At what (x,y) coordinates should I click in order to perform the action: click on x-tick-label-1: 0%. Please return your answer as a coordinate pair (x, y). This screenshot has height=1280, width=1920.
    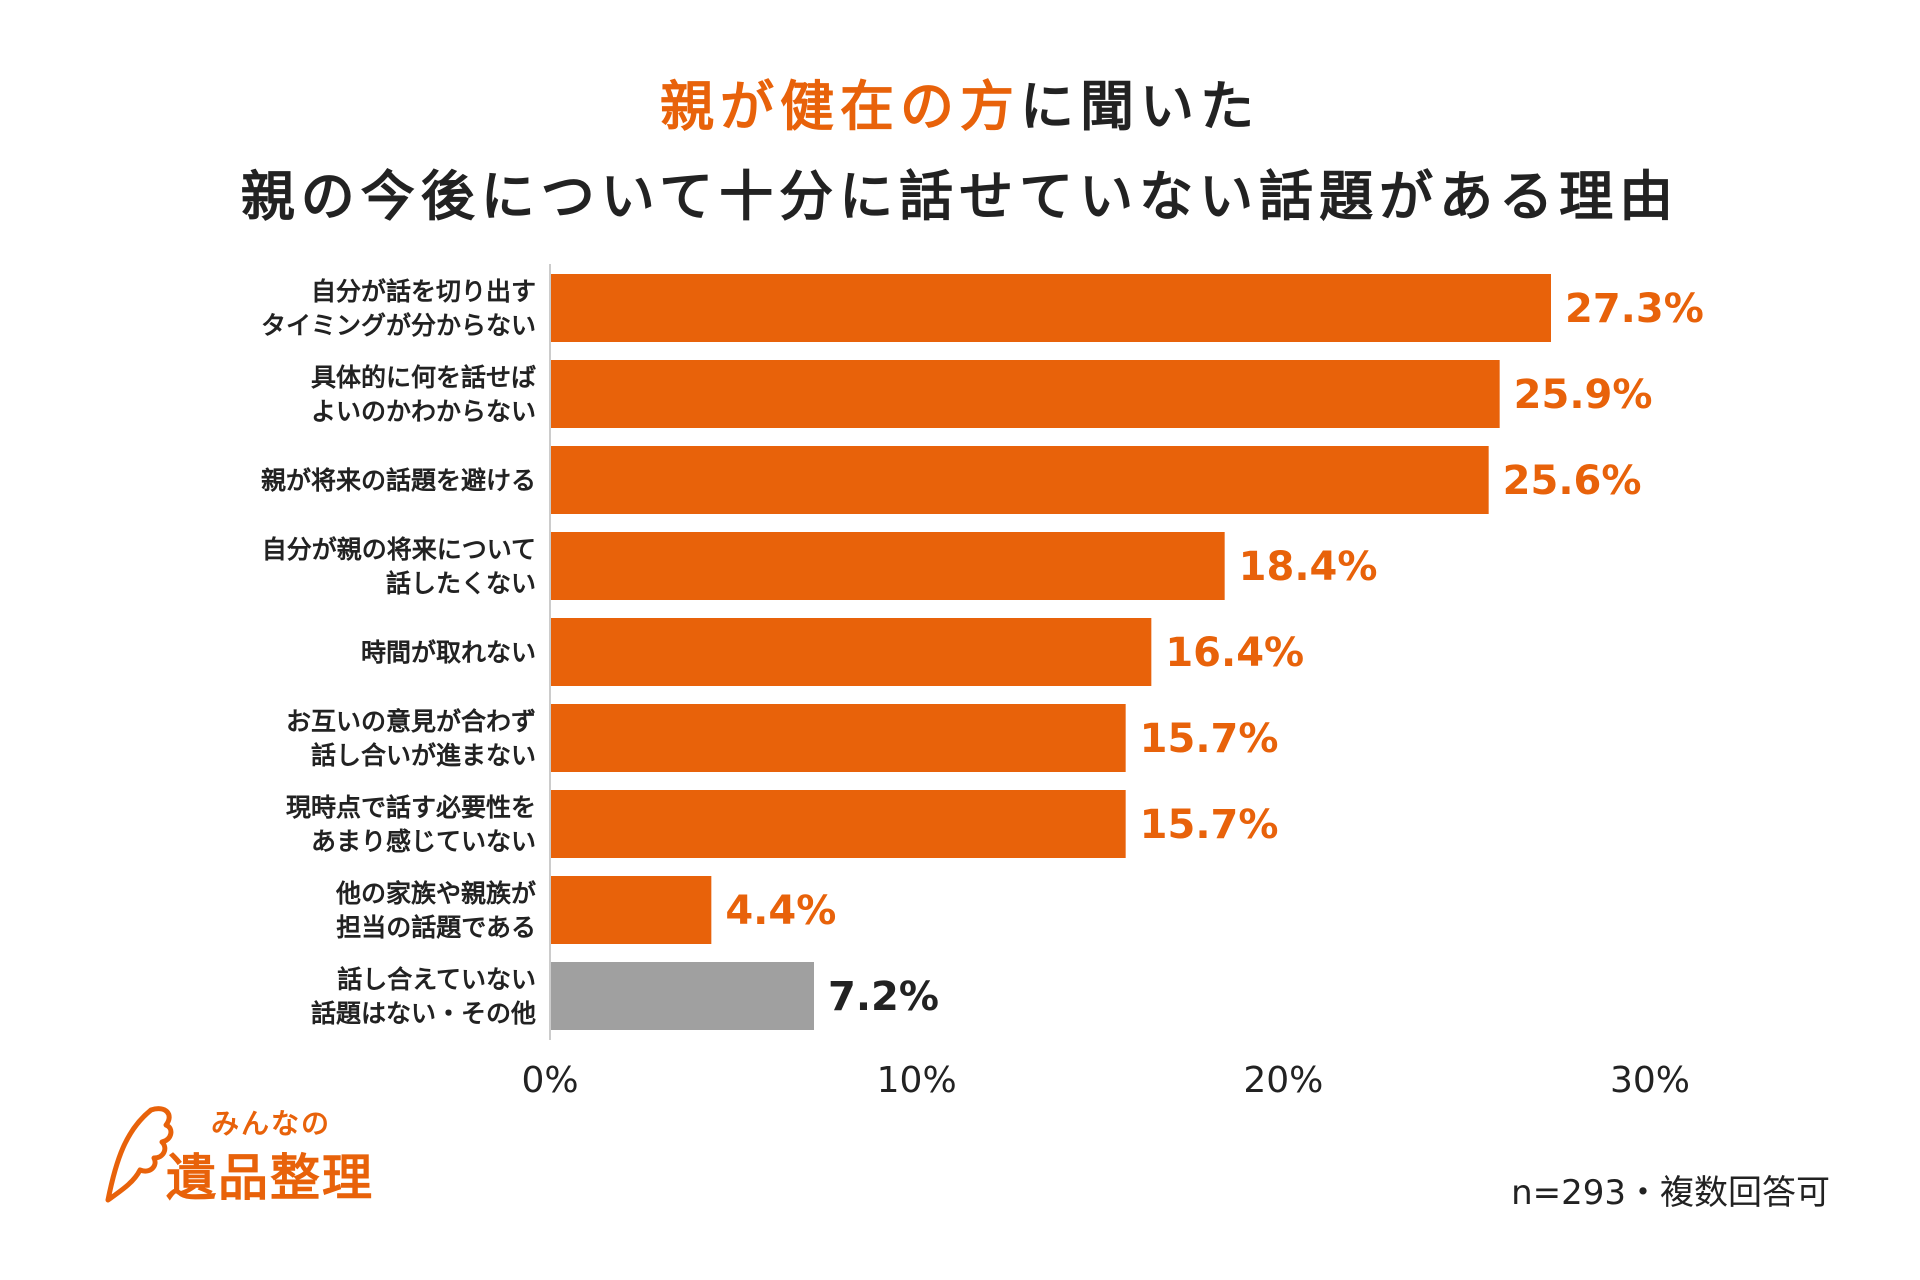
    Looking at the image, I should click on (549, 1080).